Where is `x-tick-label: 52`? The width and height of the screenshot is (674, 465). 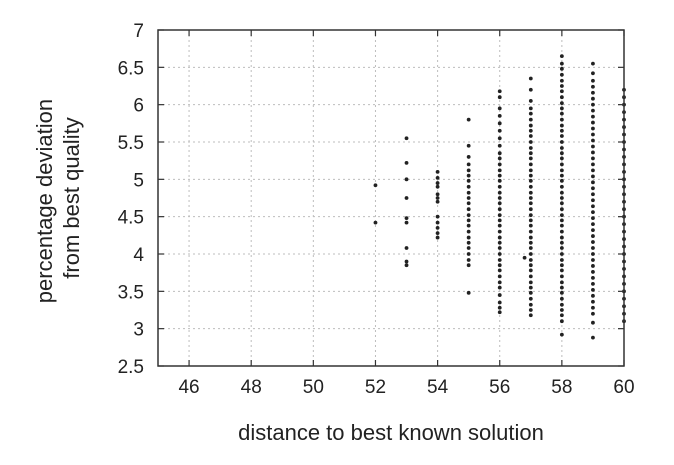 x-tick-label: 52 is located at coordinates (375, 387).